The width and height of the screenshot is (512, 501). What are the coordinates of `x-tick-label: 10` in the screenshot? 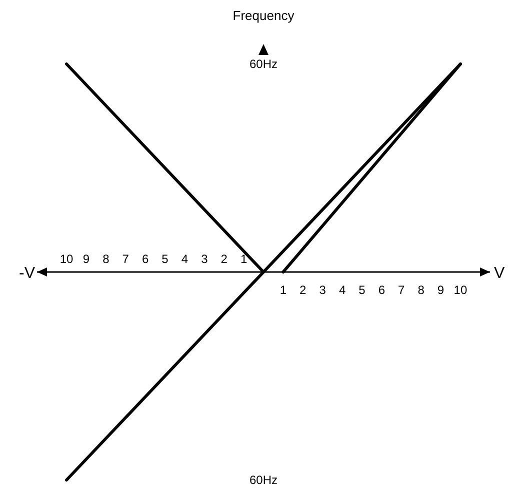 It's located at (67, 259).